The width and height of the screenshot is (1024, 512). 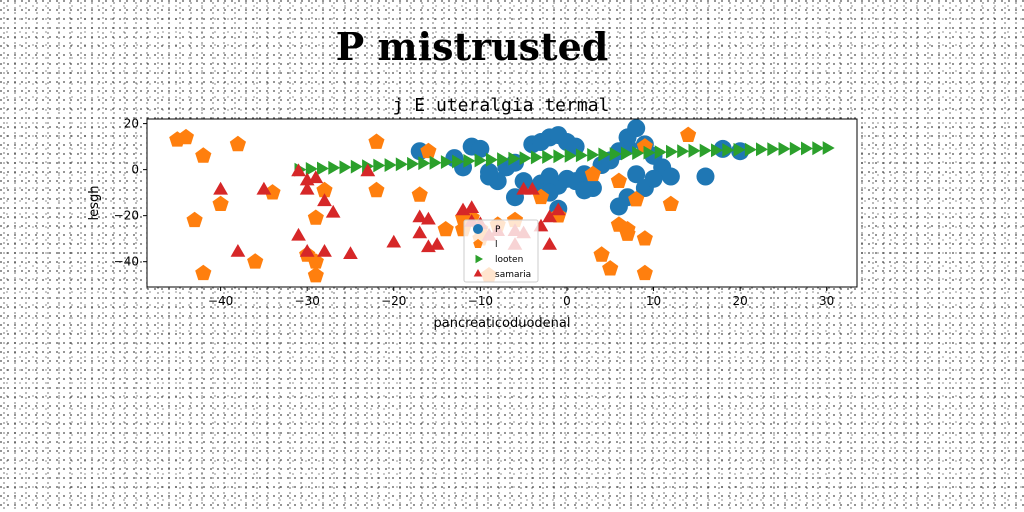 What do you see at coordinates (496, 245) in the screenshot?
I see `legend-label-l: l` at bounding box center [496, 245].